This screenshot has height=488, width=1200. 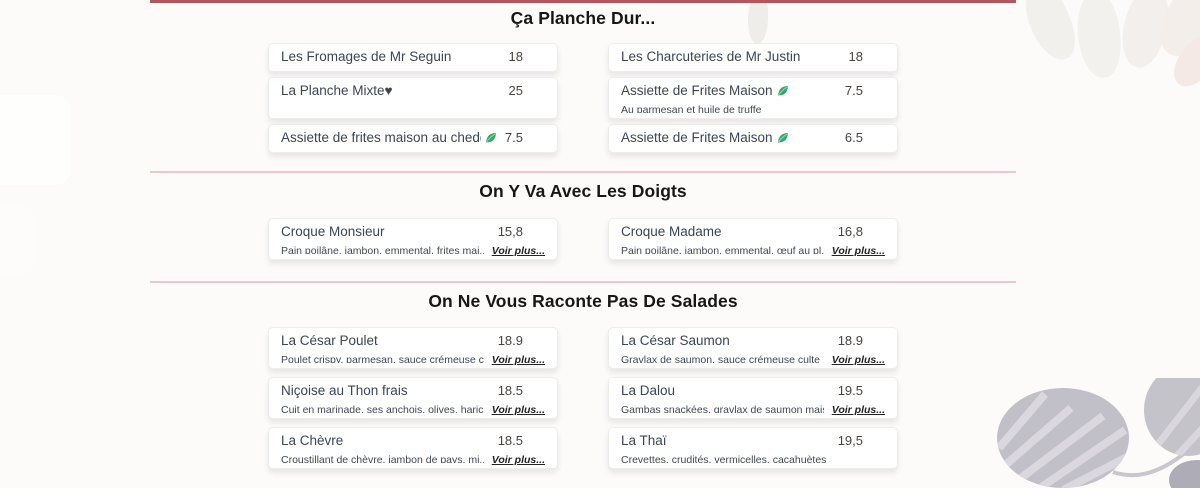 I want to click on menu-item-name: La Thaï, so click(x=644, y=440).